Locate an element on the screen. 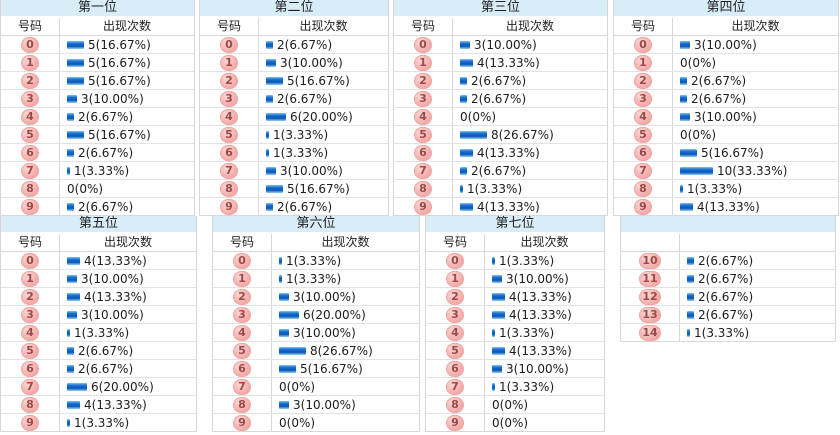 The height and width of the screenshot is (435, 840). number-cell: 3 is located at coordinates (423, 98).